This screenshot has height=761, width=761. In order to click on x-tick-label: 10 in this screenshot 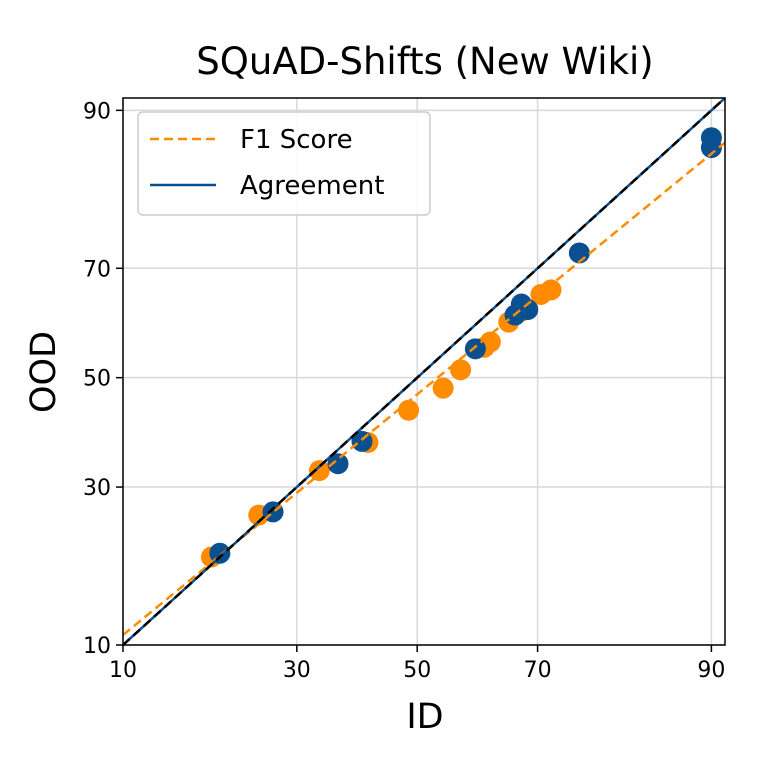, I will do `click(123, 670)`.